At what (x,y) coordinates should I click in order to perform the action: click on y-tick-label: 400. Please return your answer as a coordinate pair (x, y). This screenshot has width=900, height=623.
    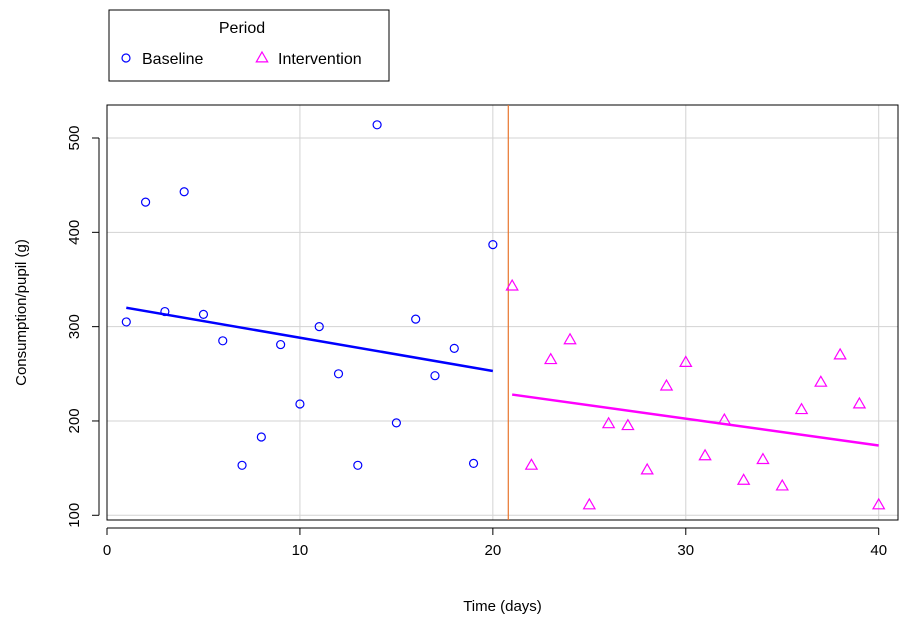
    Looking at the image, I should click on (74, 232).